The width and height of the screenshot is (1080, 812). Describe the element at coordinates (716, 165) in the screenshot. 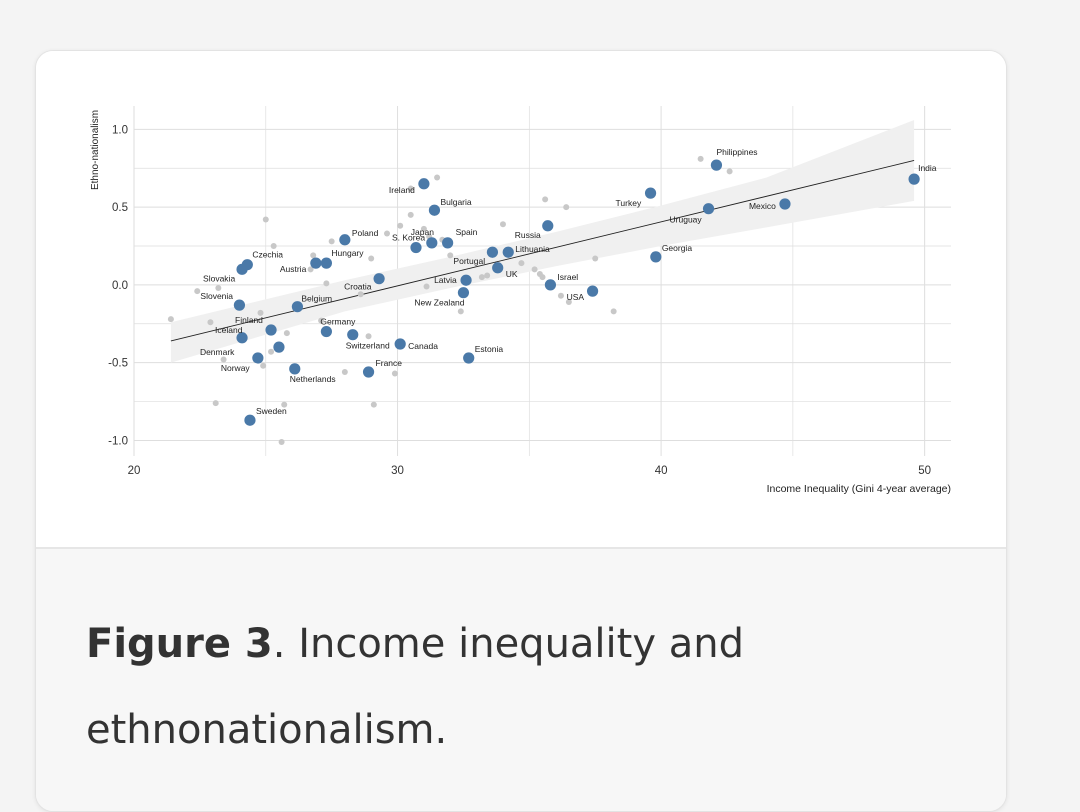

I see `point-philippines` at that location.